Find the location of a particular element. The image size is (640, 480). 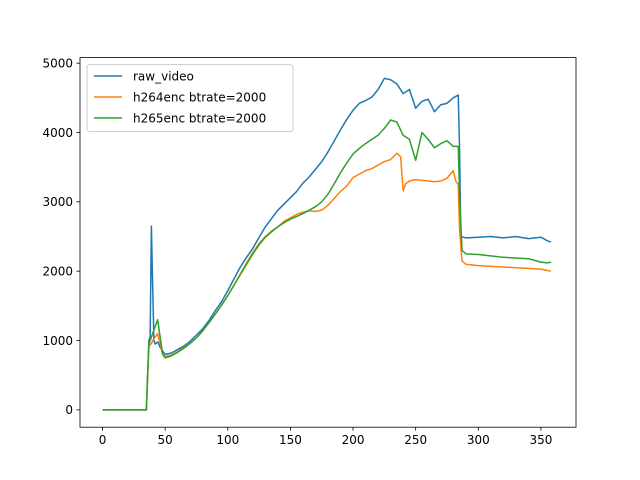

y-tick-label: 3000 is located at coordinates (57, 202).